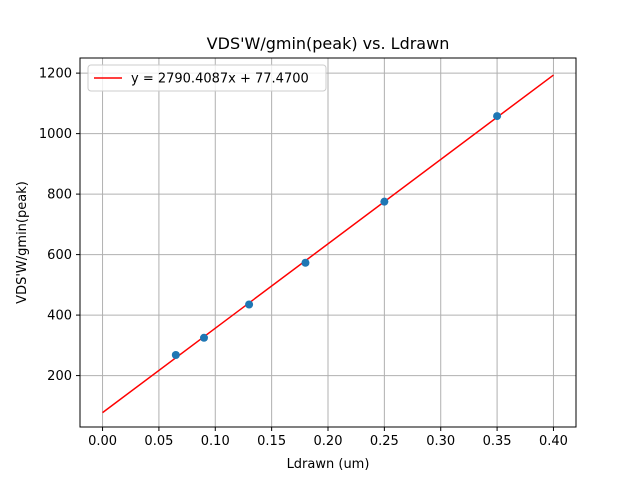  I want to click on x-tick-label: 0.40, so click(553, 441).